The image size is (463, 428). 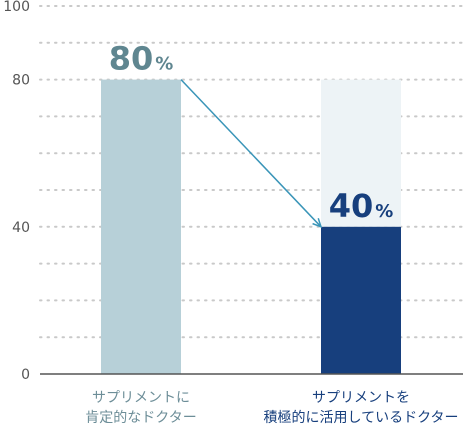 What do you see at coordinates (21, 228) in the screenshot?
I see `y-tick-label: 40` at bounding box center [21, 228].